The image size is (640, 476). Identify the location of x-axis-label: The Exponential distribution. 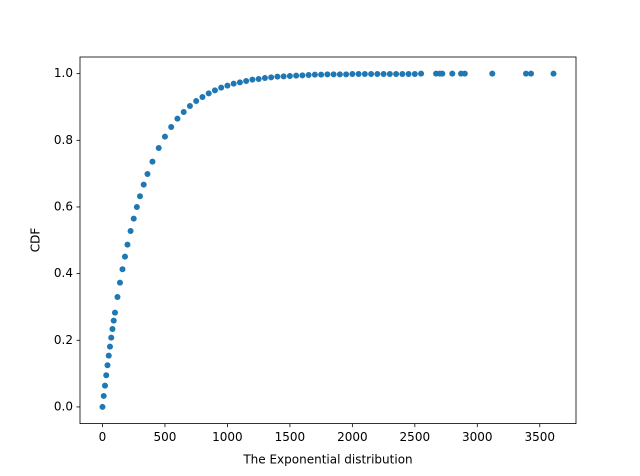
(327, 460).